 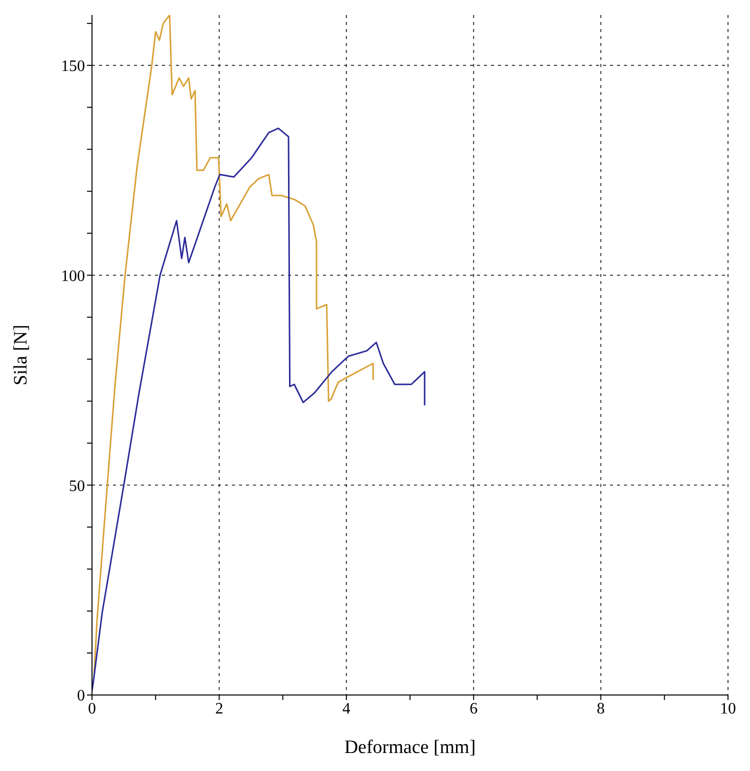 I want to click on y-axis-title: Sila [N], so click(x=21, y=355).